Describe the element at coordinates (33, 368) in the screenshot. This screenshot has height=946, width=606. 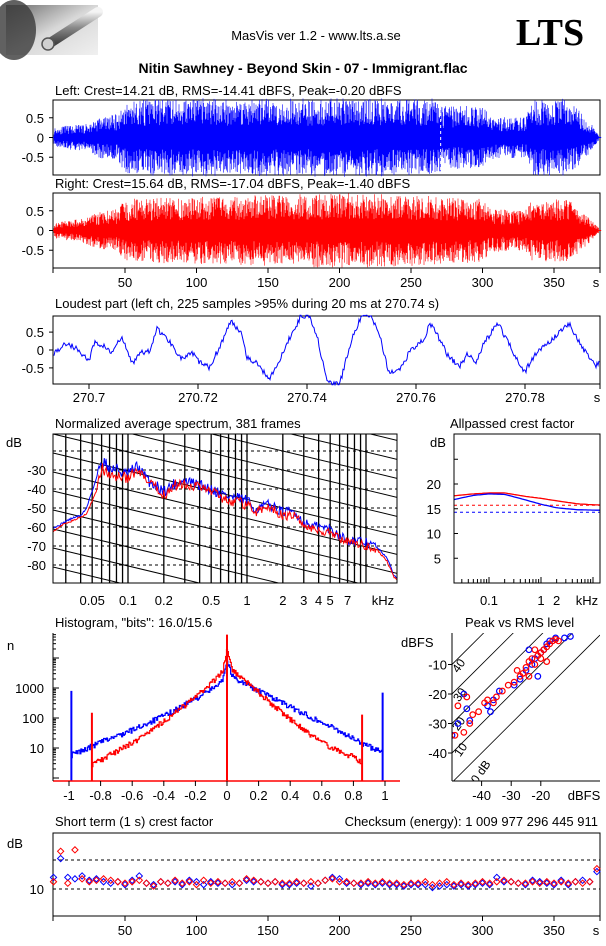
I see `y-tick-label: -0.5` at that location.